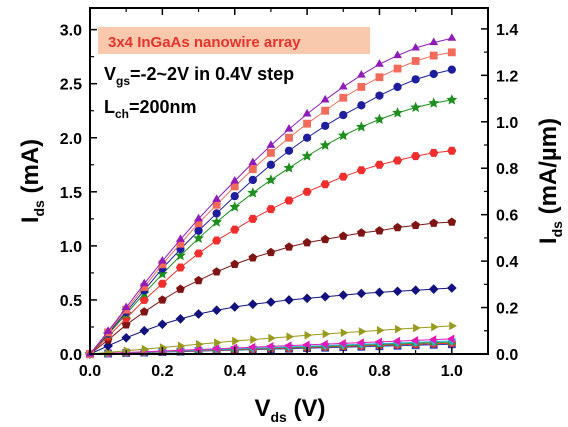  What do you see at coordinates (507, 309) in the screenshot?
I see `y-right-tick-label-1: 0.2` at bounding box center [507, 309].